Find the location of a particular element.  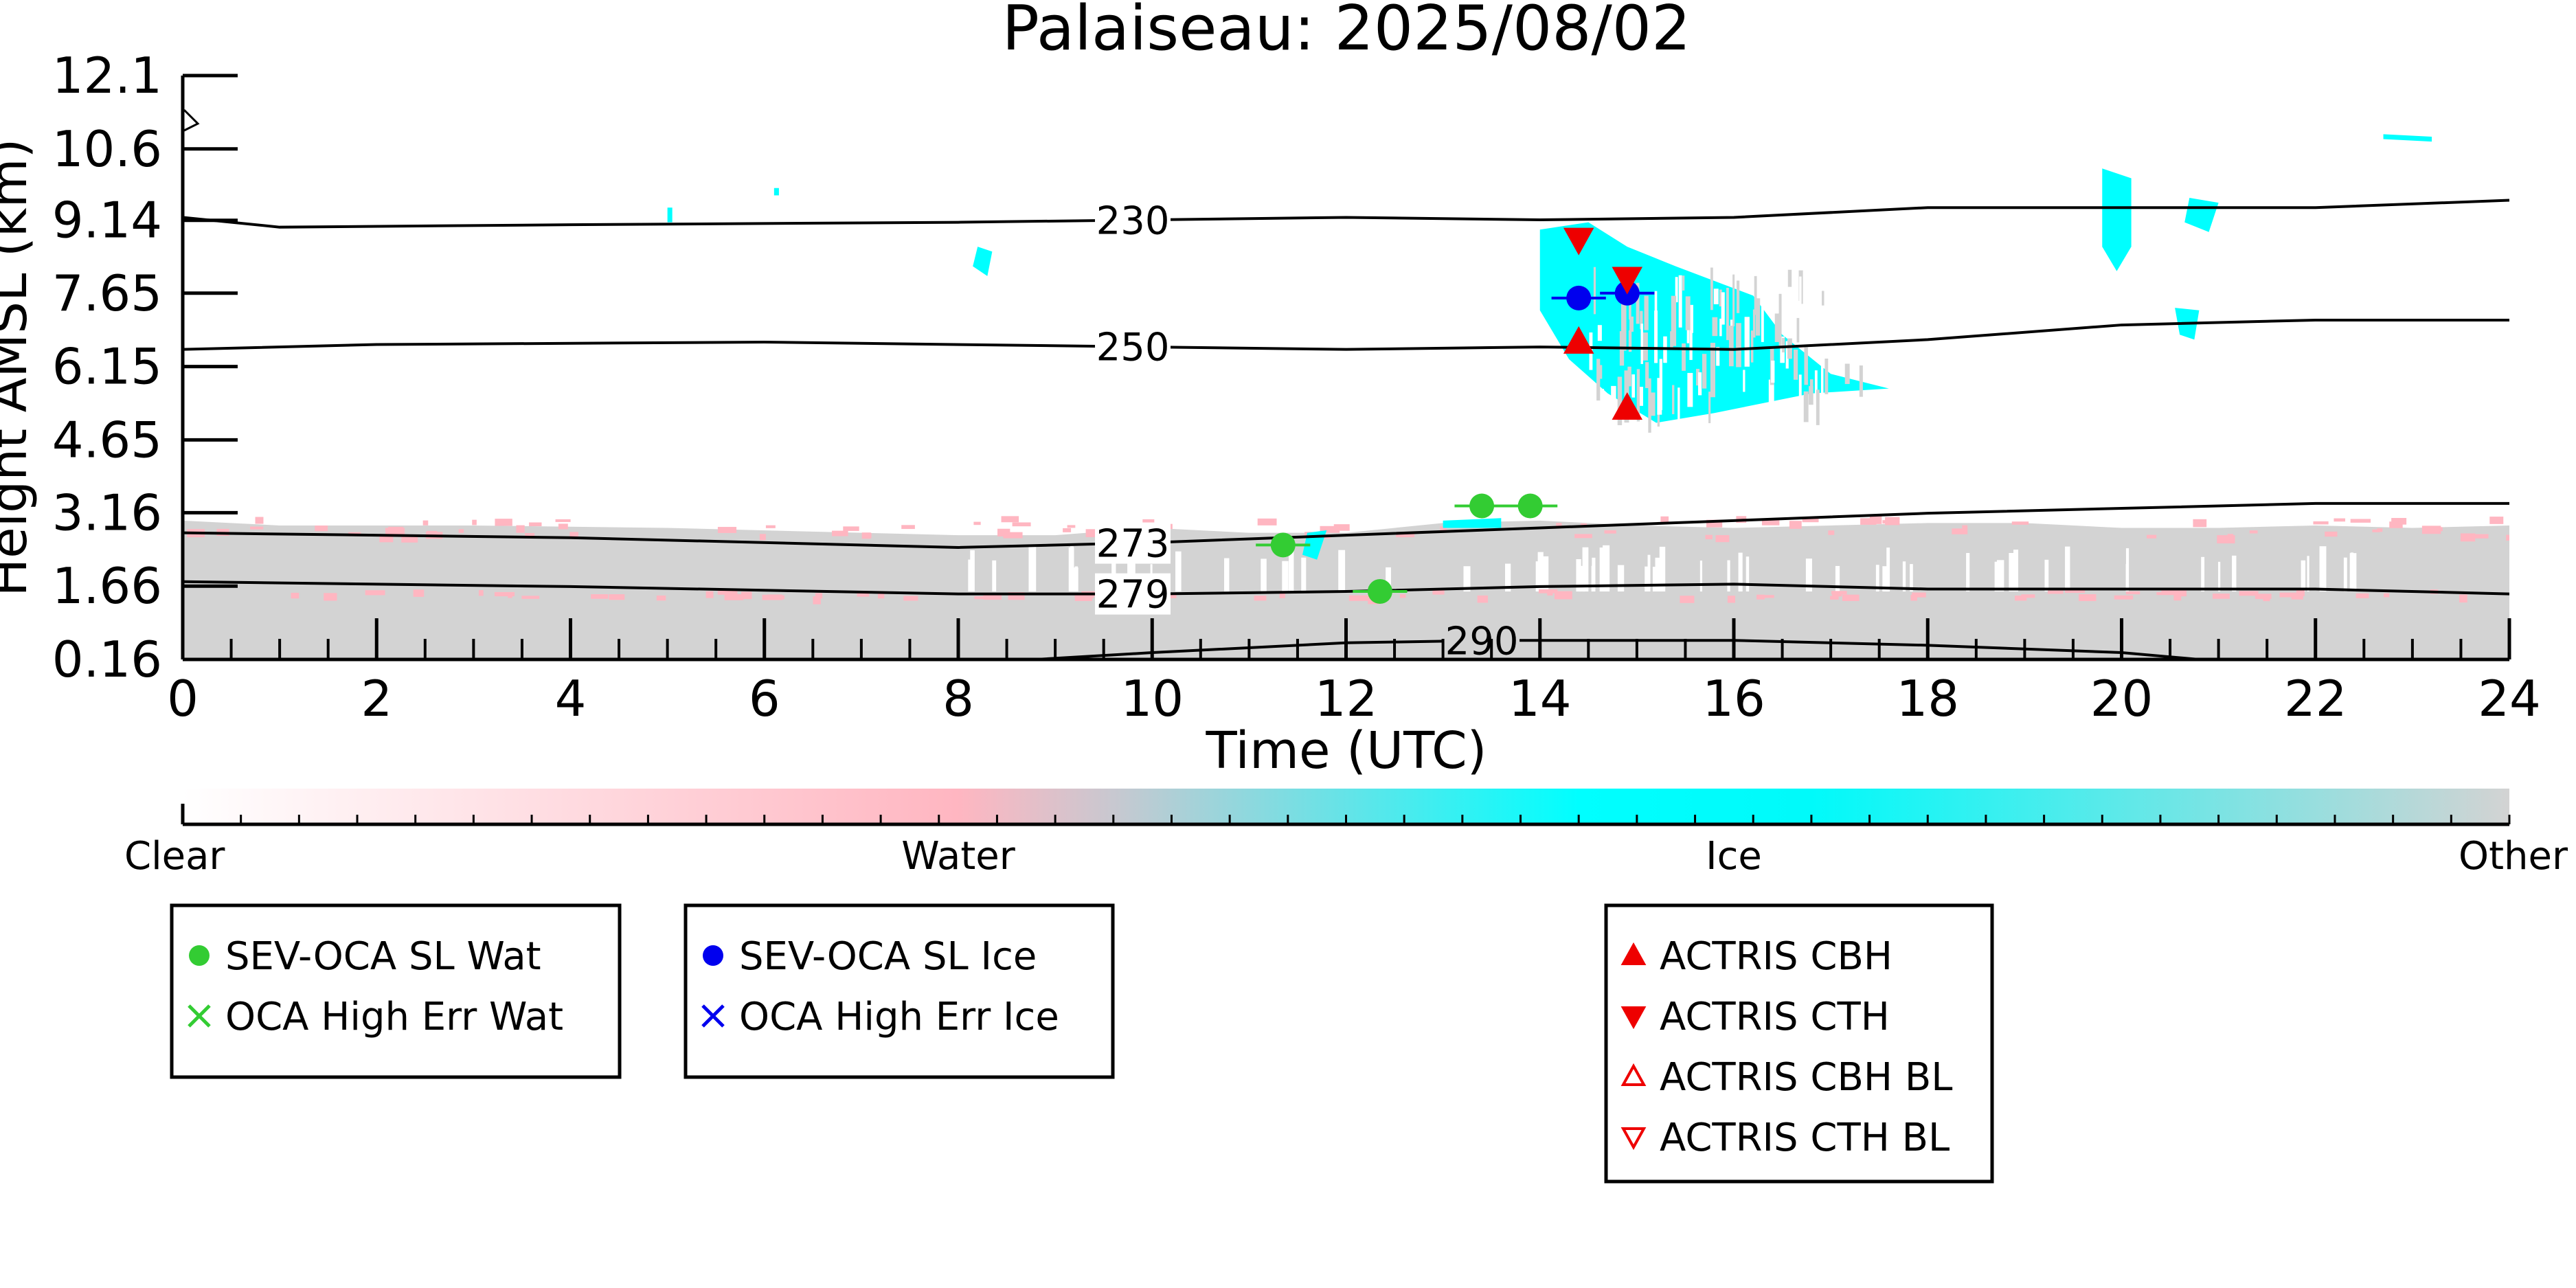

legend-entry: SEV-OCA SL Ice is located at coordinates (870, 956).